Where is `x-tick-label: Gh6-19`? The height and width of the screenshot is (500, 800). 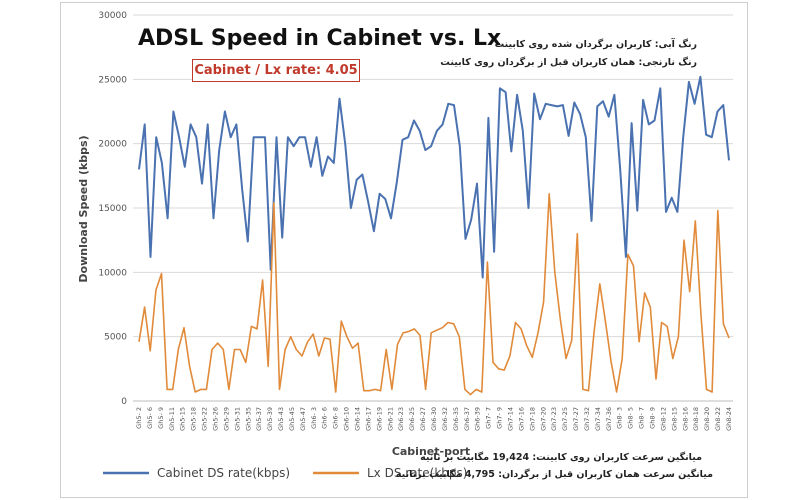 x-tick-label: Gh6-19 is located at coordinates (379, 419).